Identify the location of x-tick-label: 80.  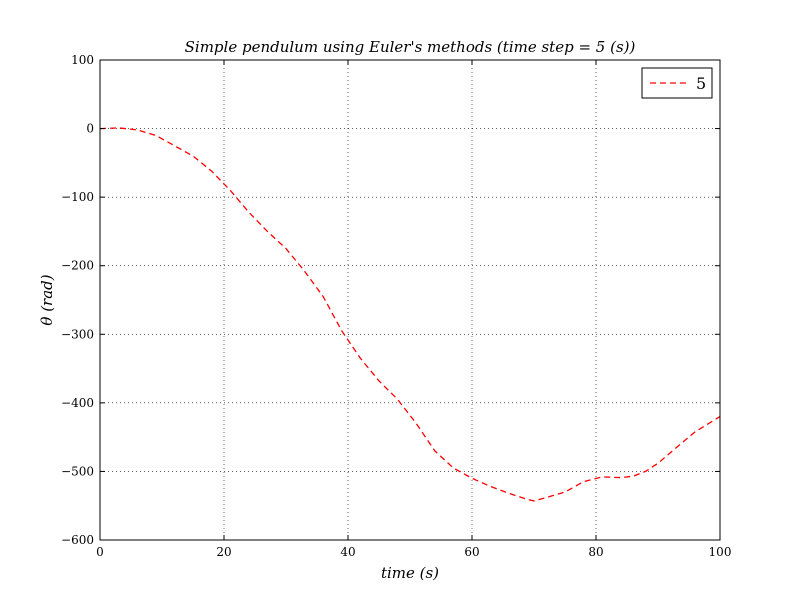
(595, 552).